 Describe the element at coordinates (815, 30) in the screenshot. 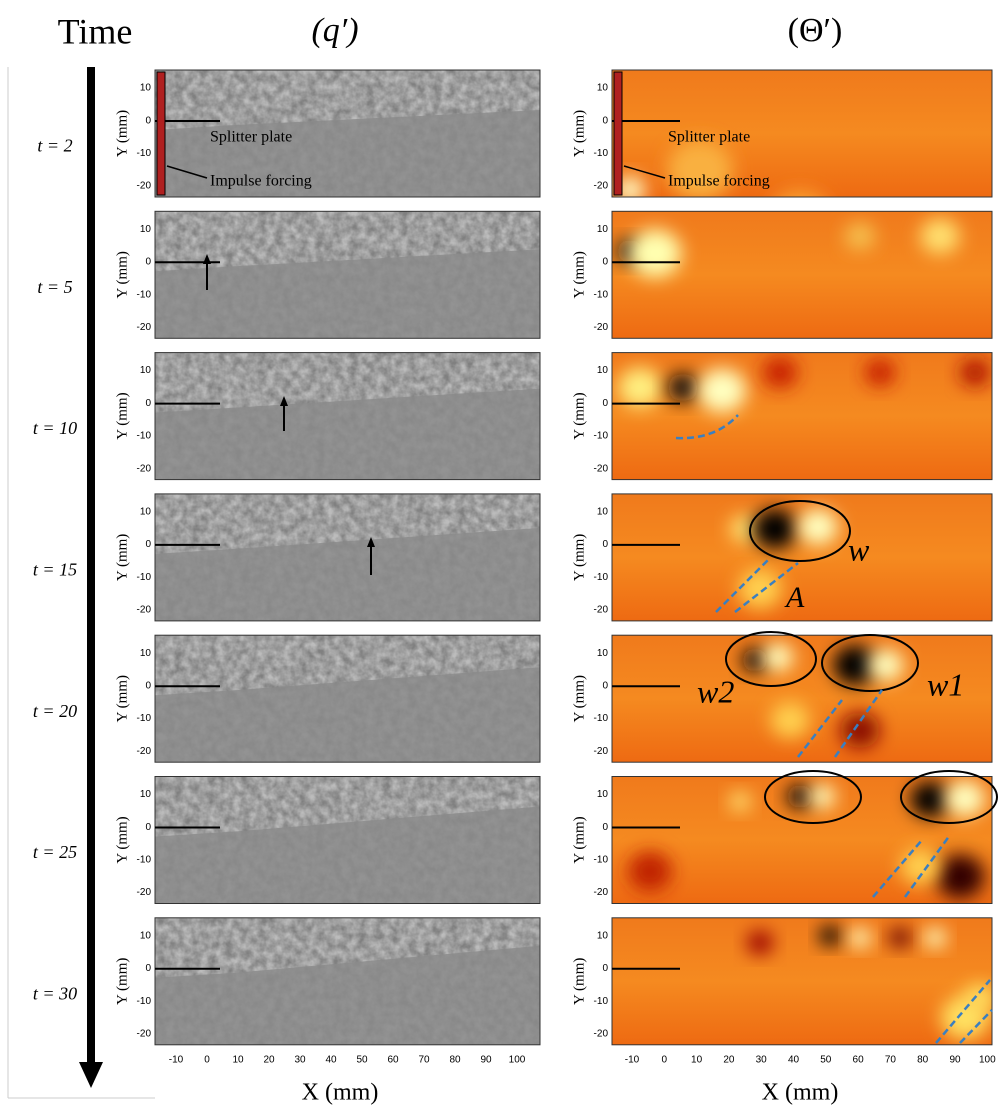

I see `theta-header: (Θ′)` at that location.